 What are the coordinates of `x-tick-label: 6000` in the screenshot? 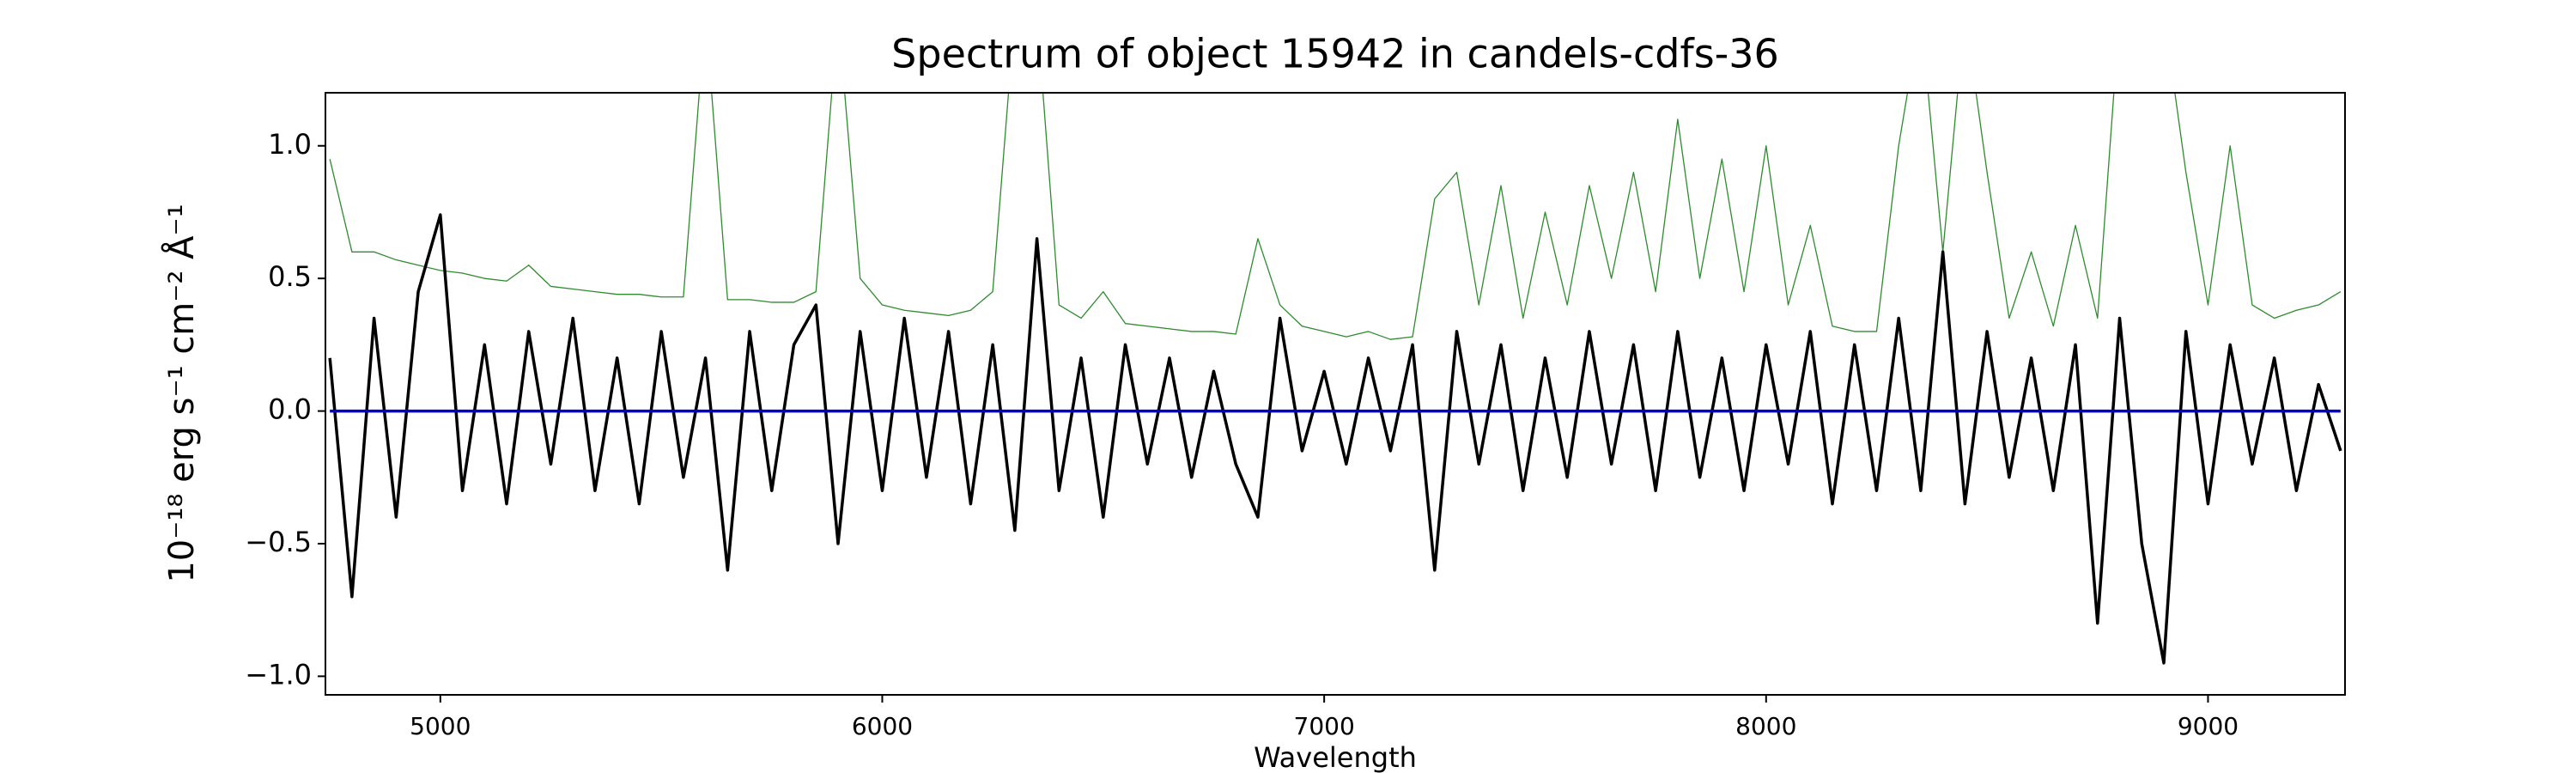 It's located at (882, 726).